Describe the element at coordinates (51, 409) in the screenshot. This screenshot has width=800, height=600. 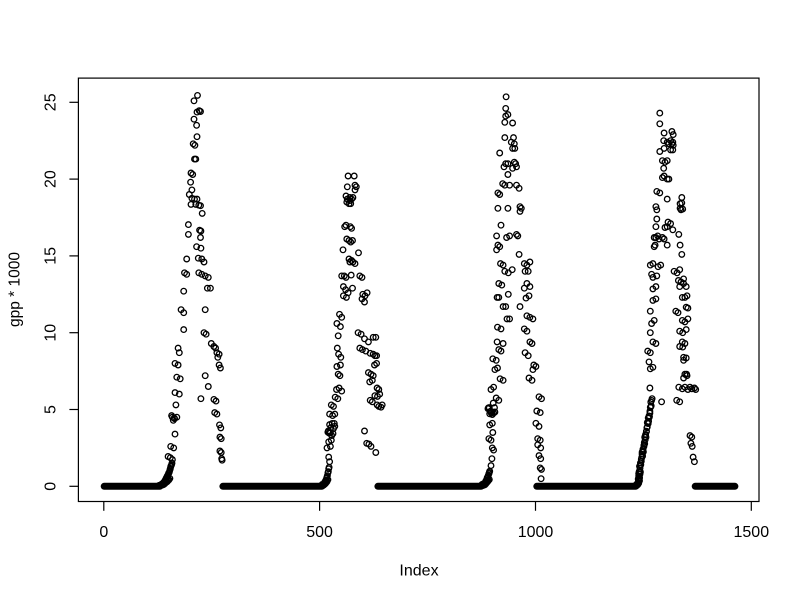
I see `svg-text: 5` at that location.